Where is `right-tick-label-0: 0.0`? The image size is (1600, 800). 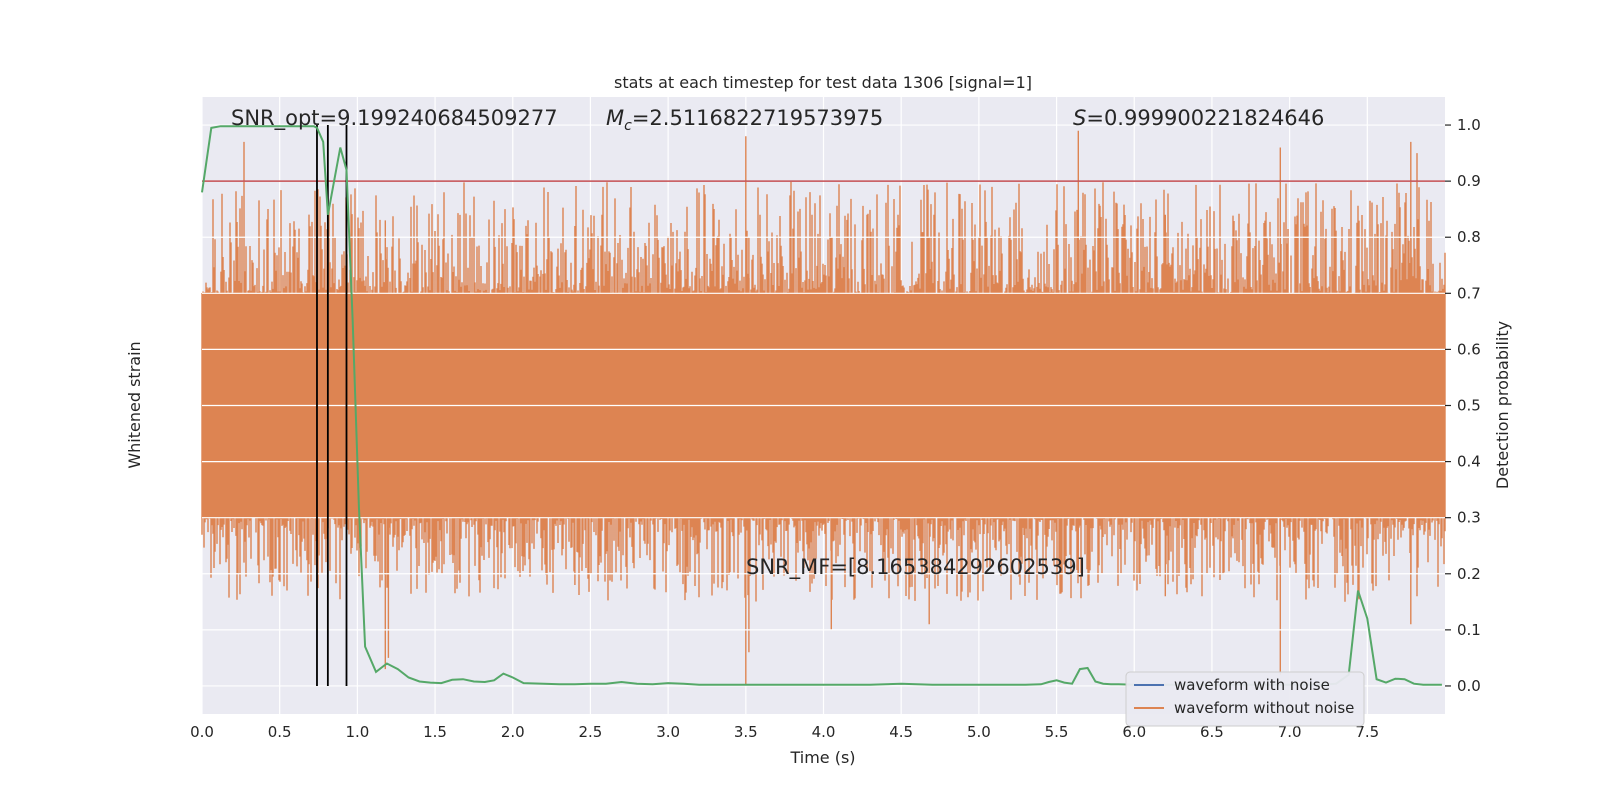 right-tick-label-0: 0.0 is located at coordinates (1469, 686).